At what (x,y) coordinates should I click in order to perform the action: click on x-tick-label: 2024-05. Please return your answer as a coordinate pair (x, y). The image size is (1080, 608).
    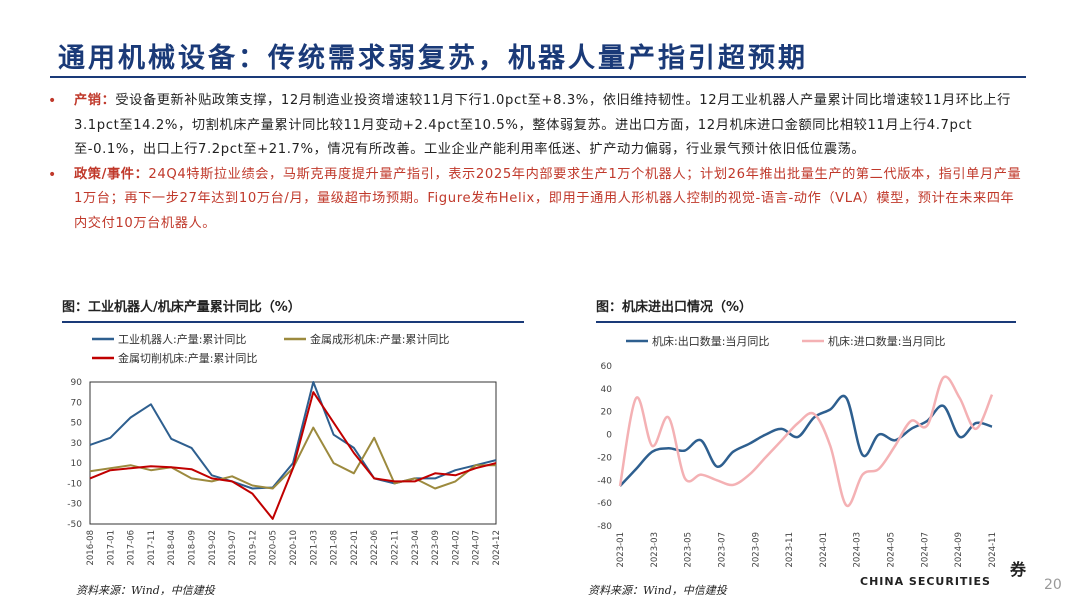
    Looking at the image, I should click on (892, 550).